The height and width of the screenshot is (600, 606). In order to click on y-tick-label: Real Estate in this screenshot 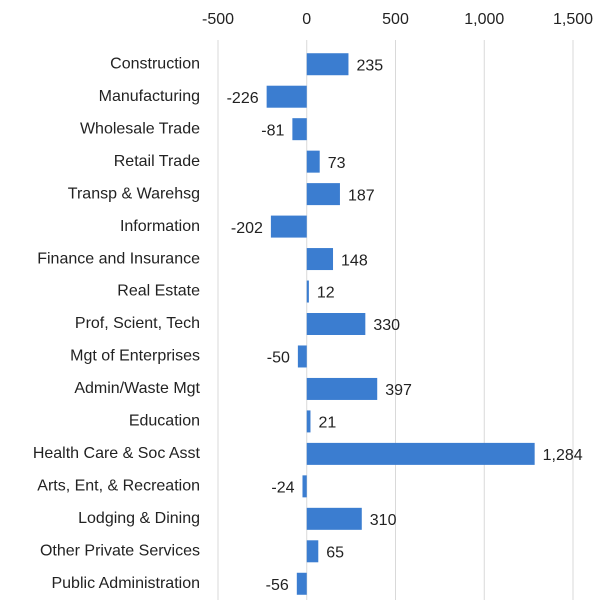, I will do `click(158, 291)`.